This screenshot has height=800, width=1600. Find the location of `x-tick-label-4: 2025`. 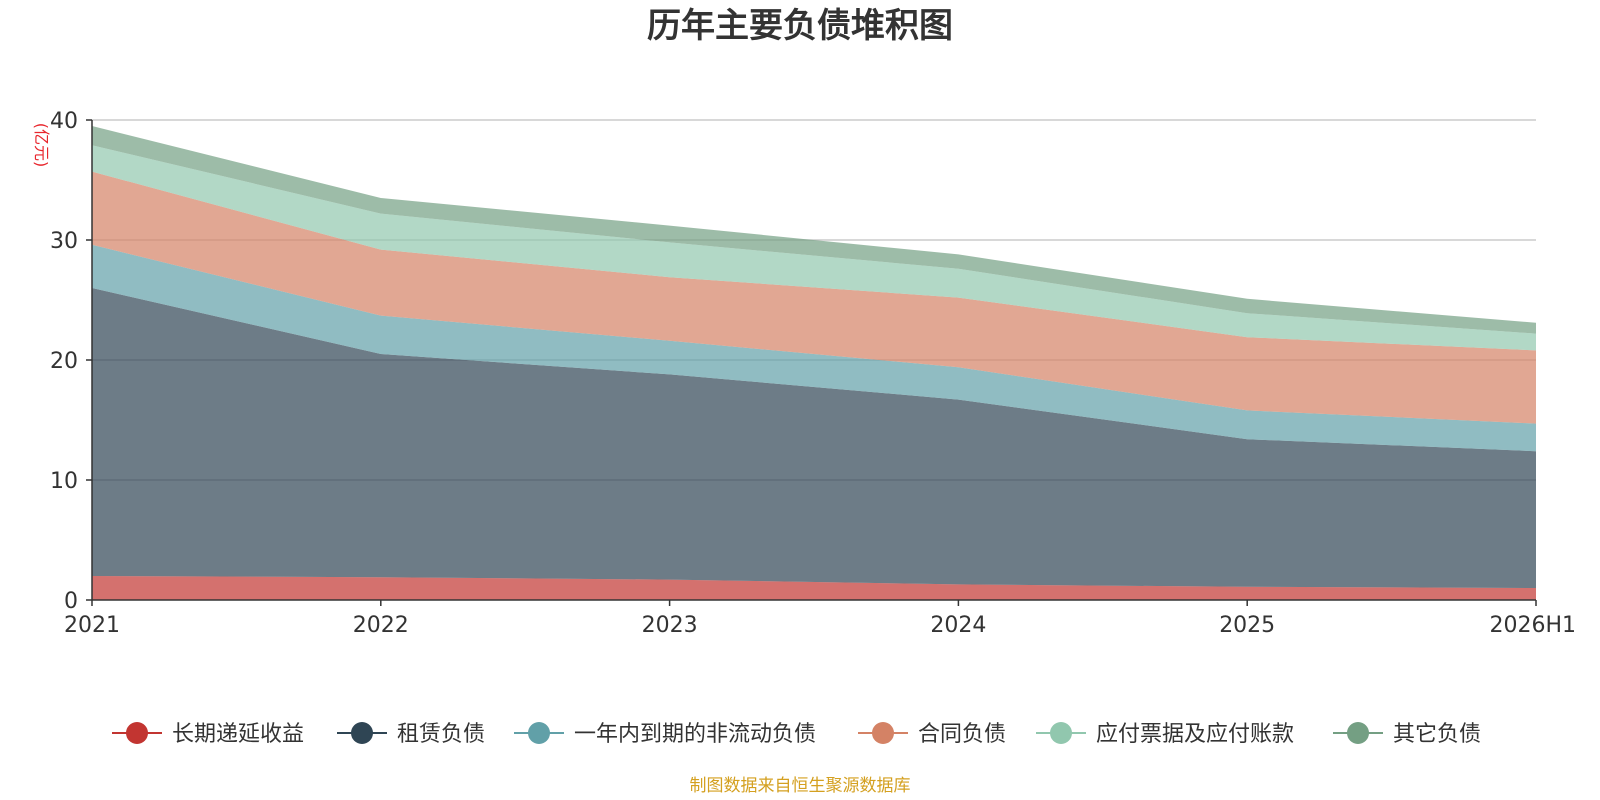

x-tick-label-4: 2025 is located at coordinates (1247, 625).